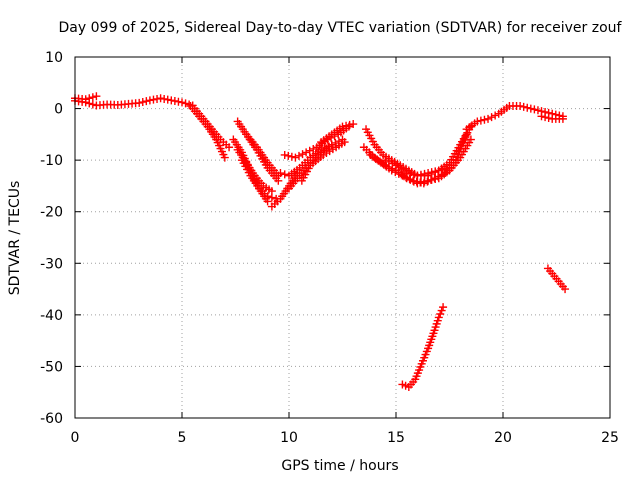  I want to click on series-track-outlier-deep, so click(423, 347).